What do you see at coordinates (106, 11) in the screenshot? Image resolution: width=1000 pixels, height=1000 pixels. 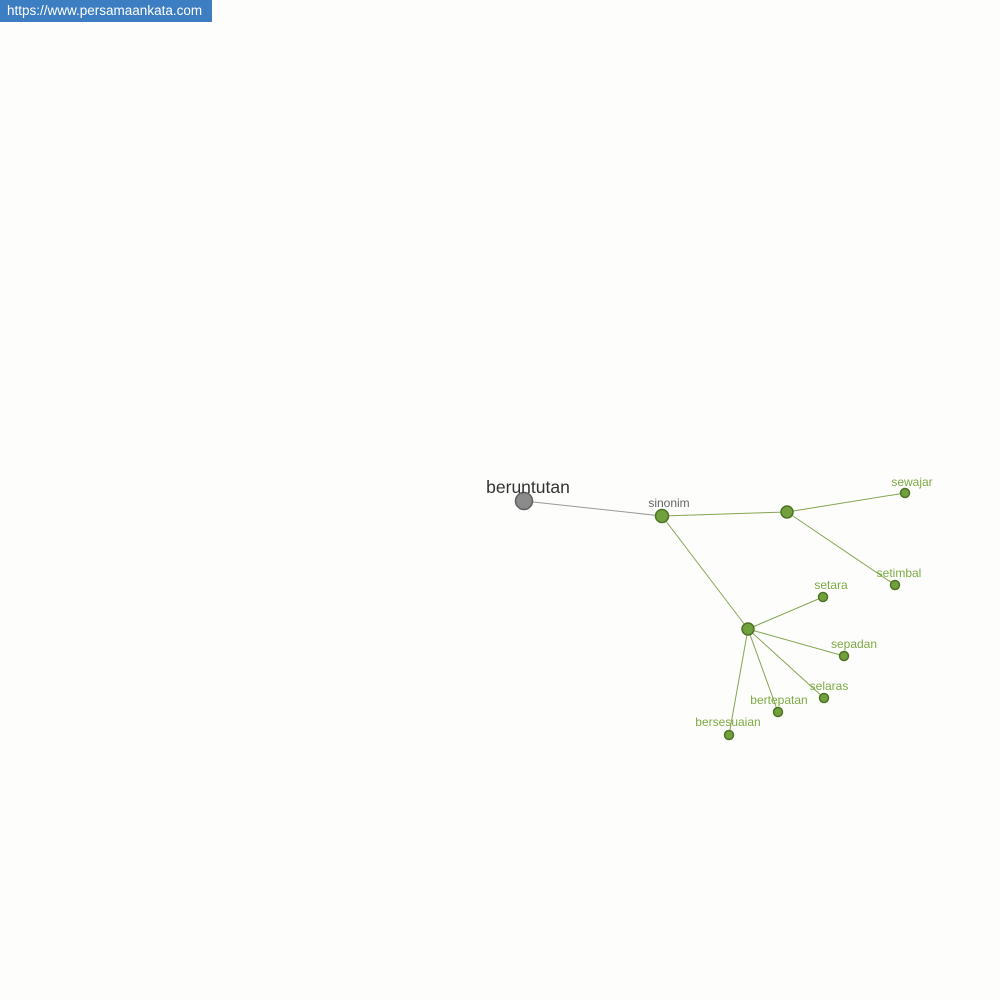 I see `url-watermark-badge: https://www.persamaankata.com` at bounding box center [106, 11].